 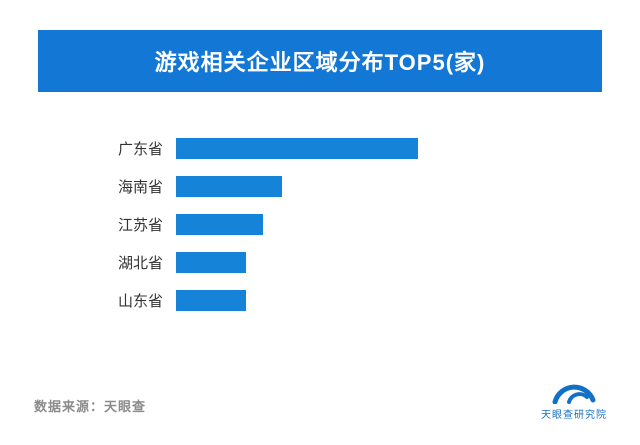 I want to click on category-label: 山东省, so click(x=140, y=301).